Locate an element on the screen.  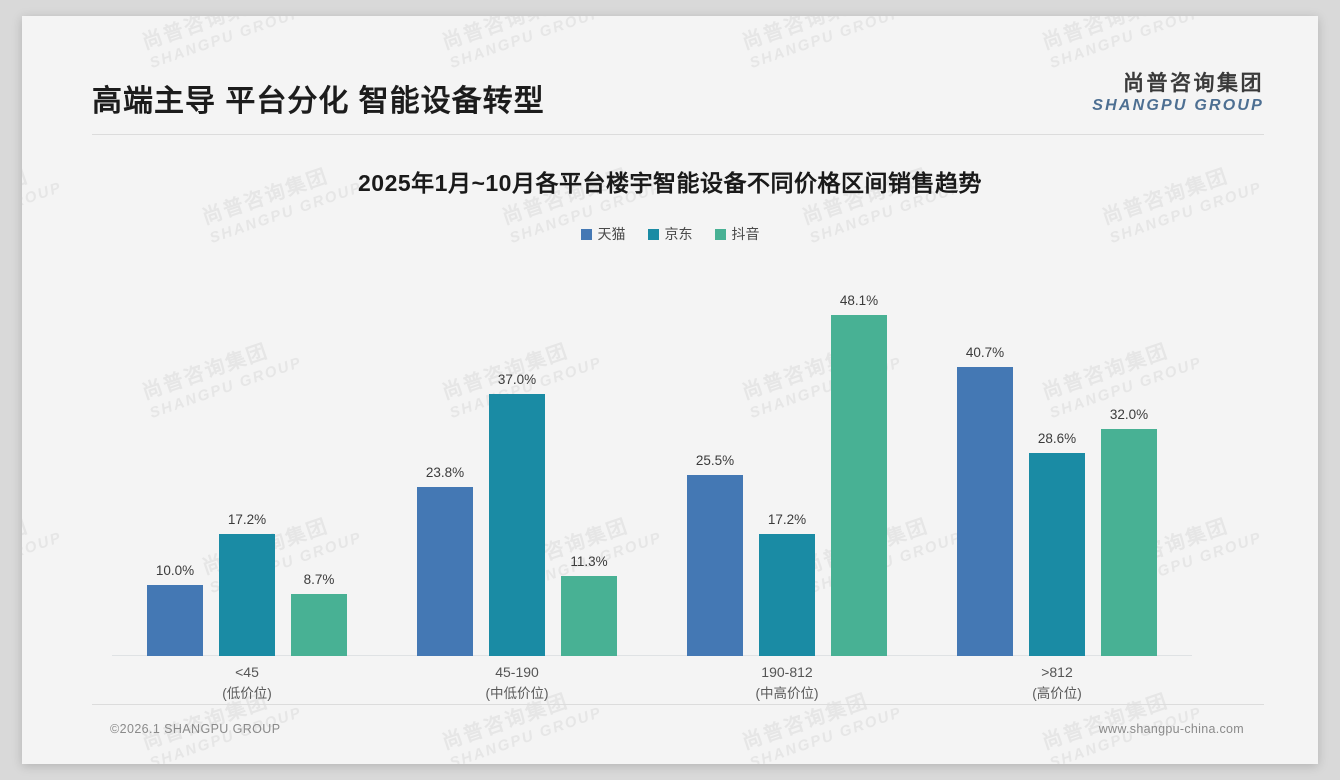
bar-value-label: 25.5% is located at coordinates (715, 460).